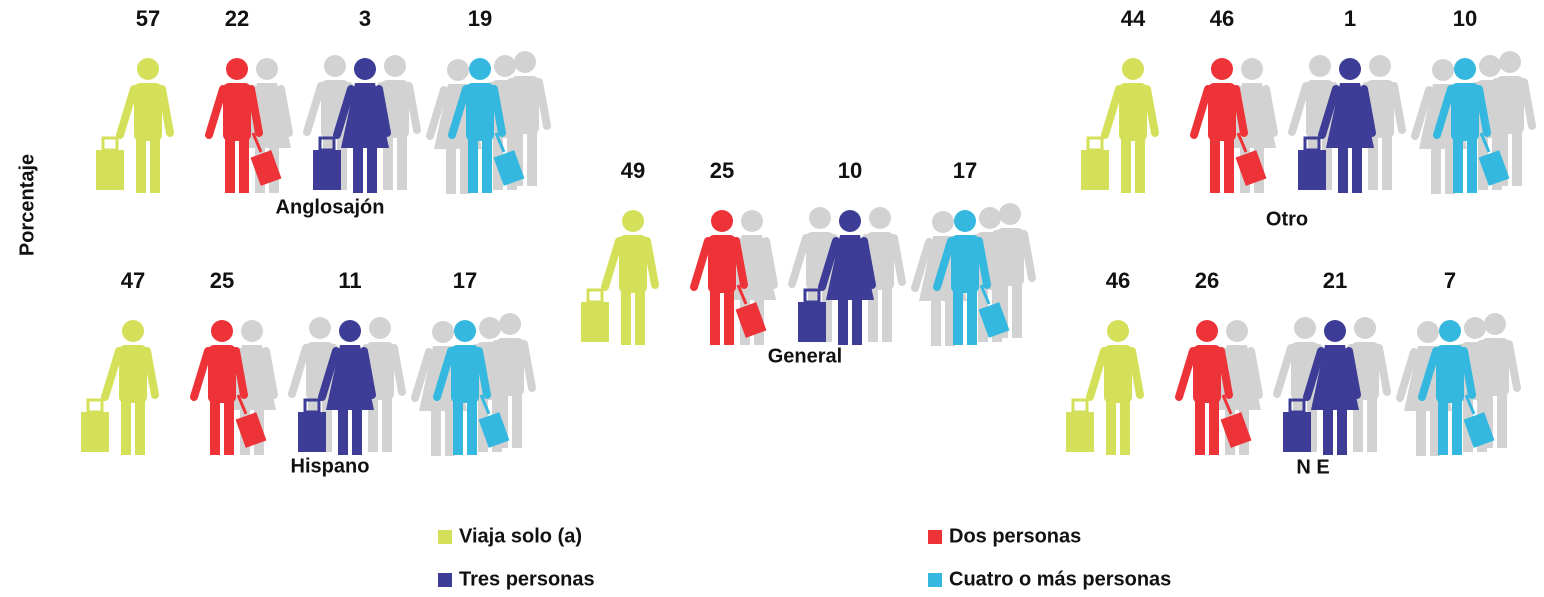  What do you see at coordinates (330, 207) in the screenshot?
I see `group-label: Anglosajón` at bounding box center [330, 207].